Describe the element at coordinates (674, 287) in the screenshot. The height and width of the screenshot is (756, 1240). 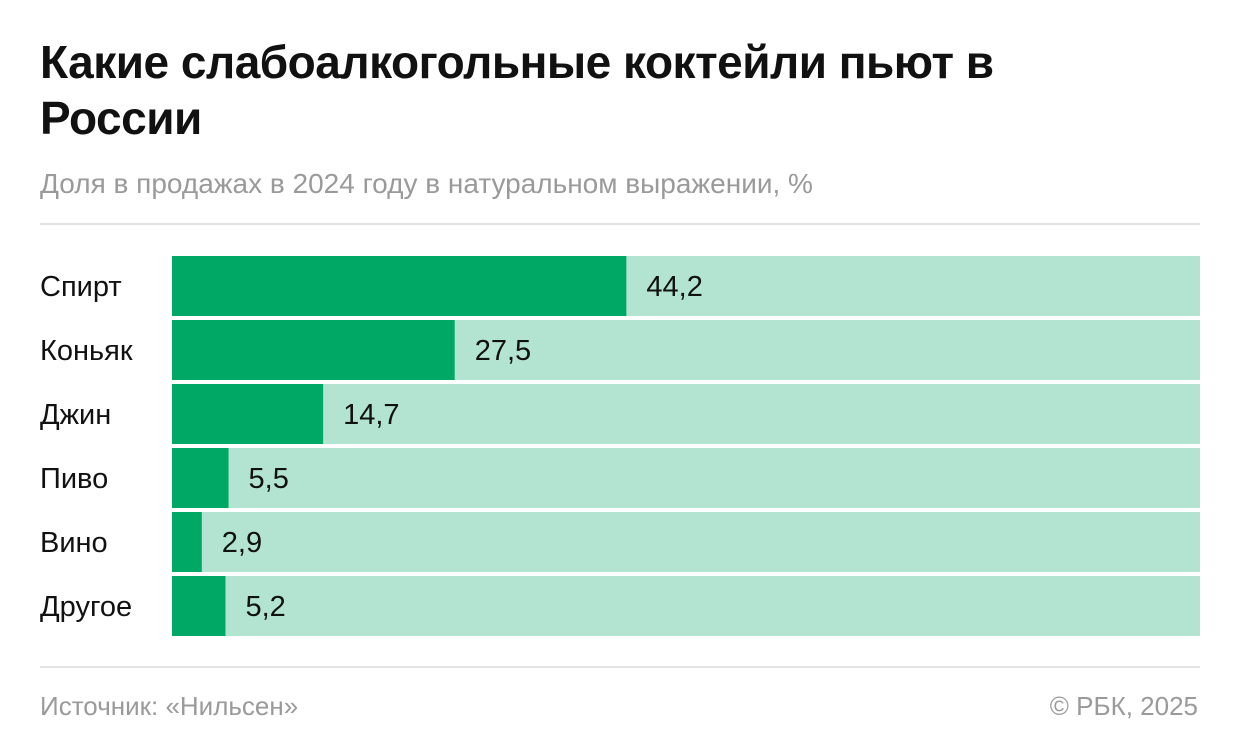
I see `value-label: 44,2` at that location.